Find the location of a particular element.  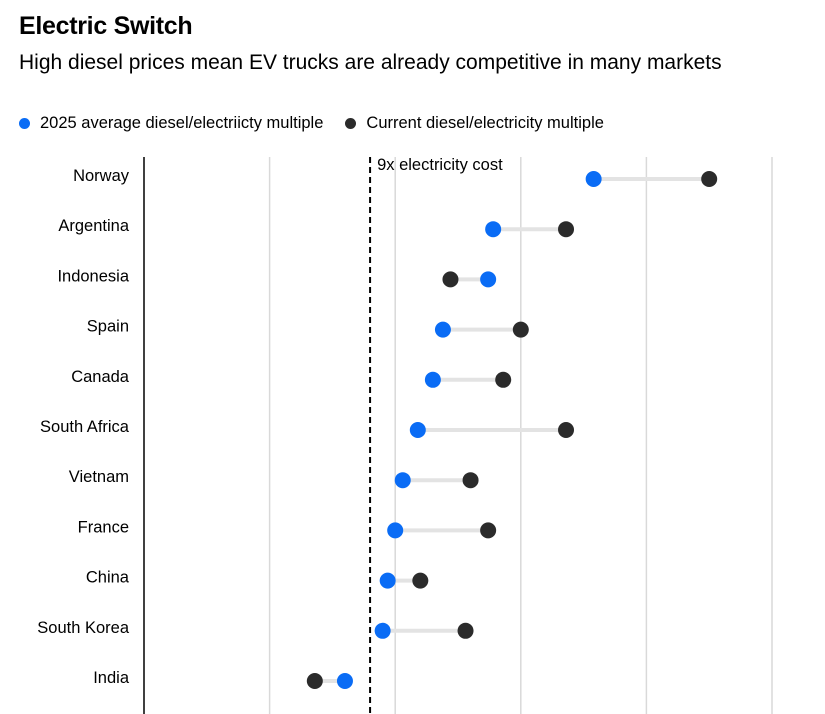

legend-label-current: Current diesel/electricity multiple is located at coordinates (485, 123).